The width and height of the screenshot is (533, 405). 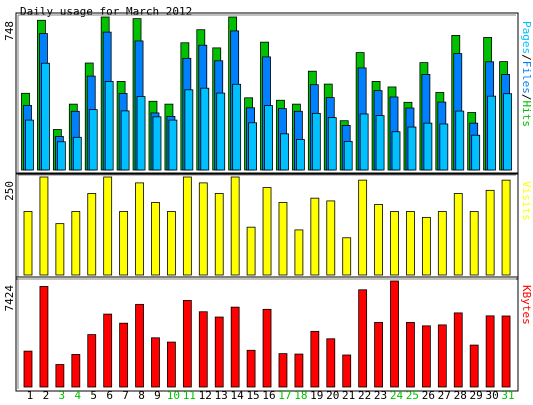 I want to click on day-label: 30, so click(x=491, y=395).